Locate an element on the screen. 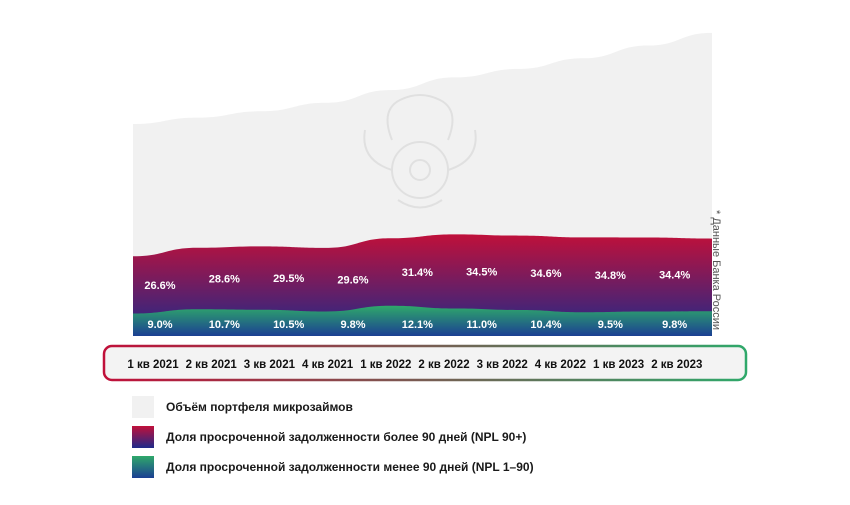 This screenshot has width=850, height=505. data-label-npl90: 34.6% is located at coordinates (545, 274).